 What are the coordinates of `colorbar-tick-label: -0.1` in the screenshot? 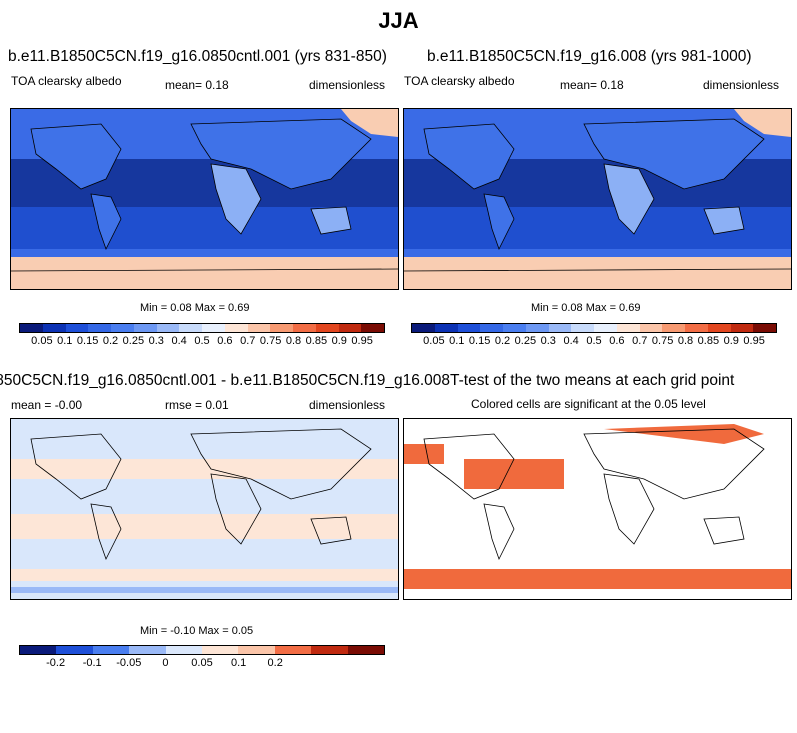 It's located at (92, 663).